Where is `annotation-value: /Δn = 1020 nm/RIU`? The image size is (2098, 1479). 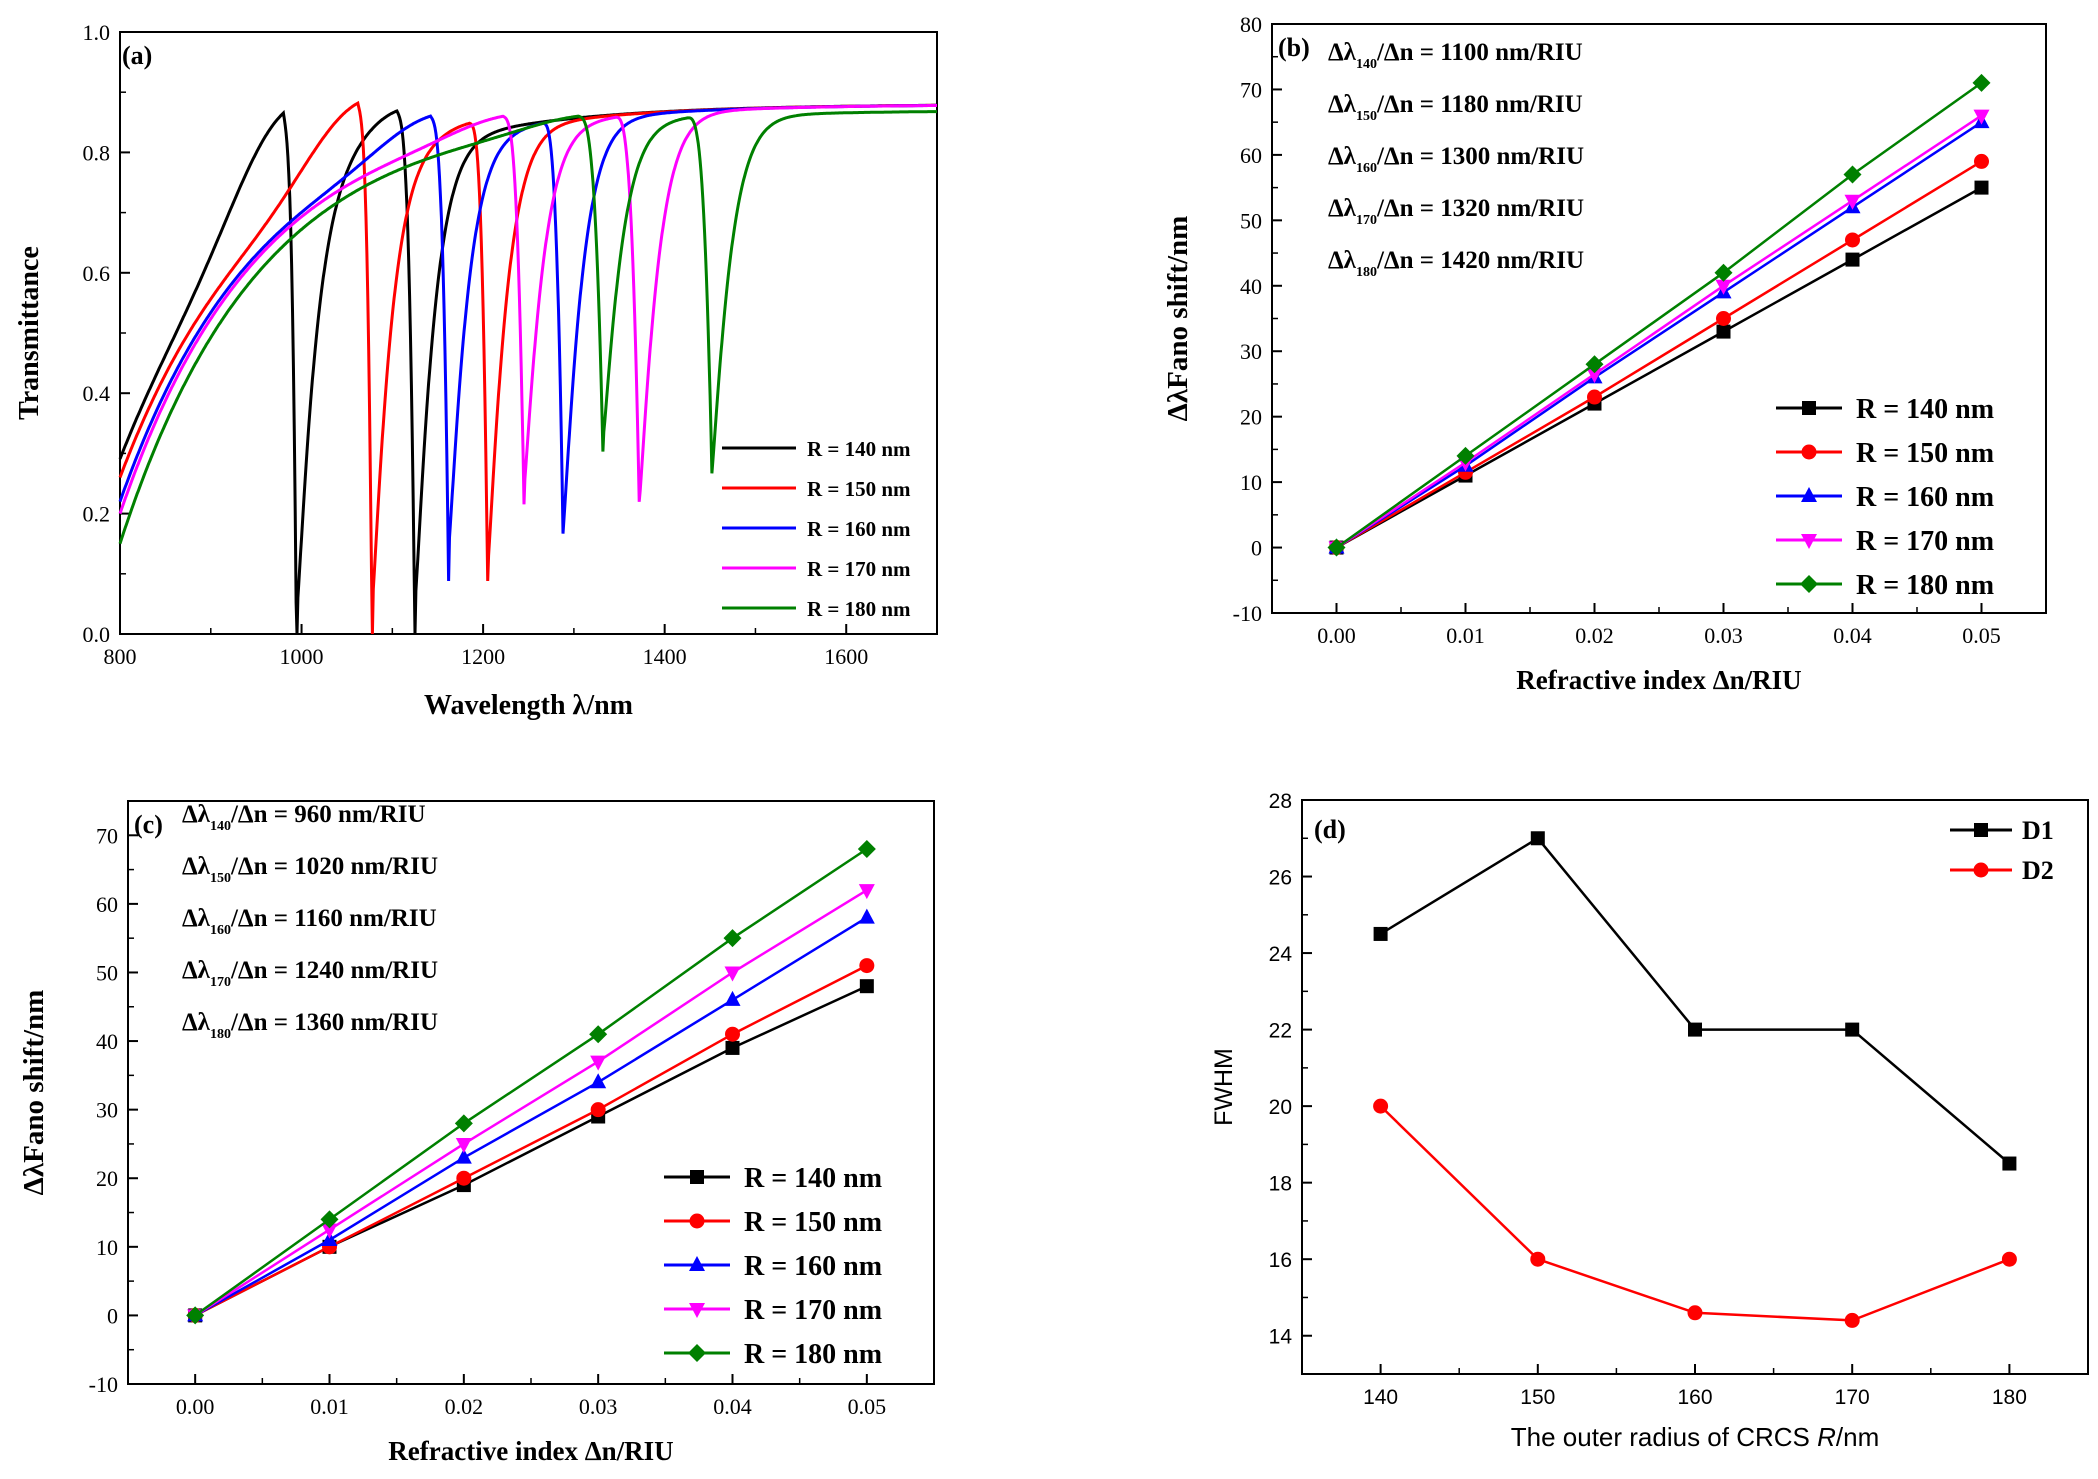 annotation-value: /Δn = 1020 nm/RIU is located at coordinates (334, 866).